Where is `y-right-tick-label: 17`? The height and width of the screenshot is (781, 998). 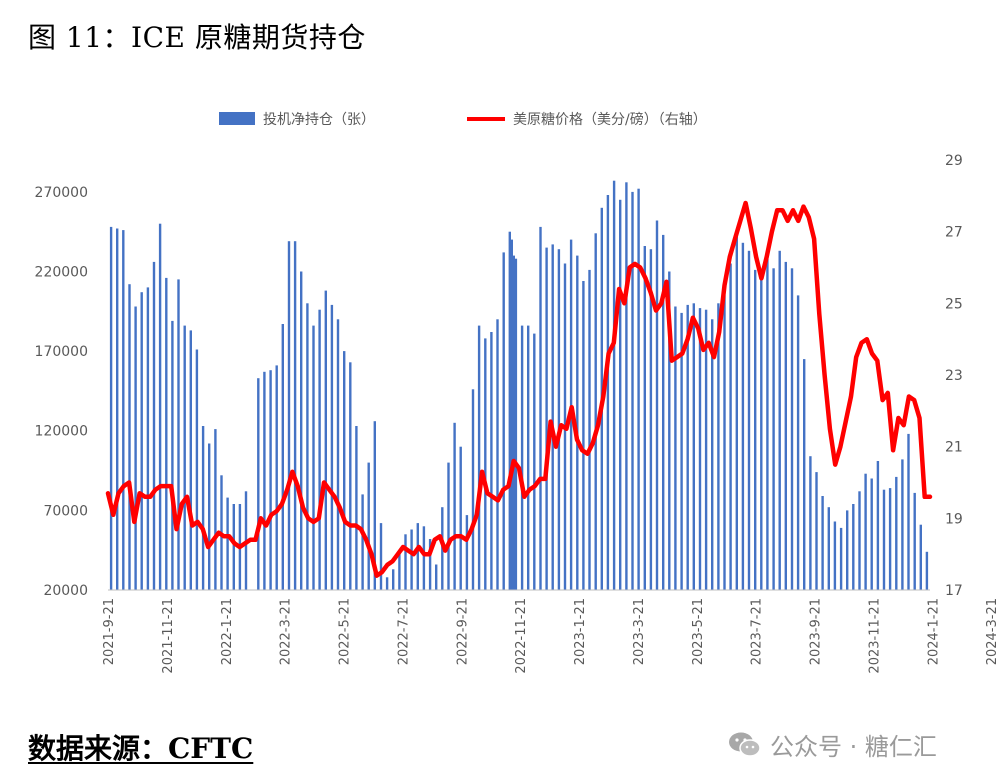 y-right-tick-label: 17 is located at coordinates (954, 591).